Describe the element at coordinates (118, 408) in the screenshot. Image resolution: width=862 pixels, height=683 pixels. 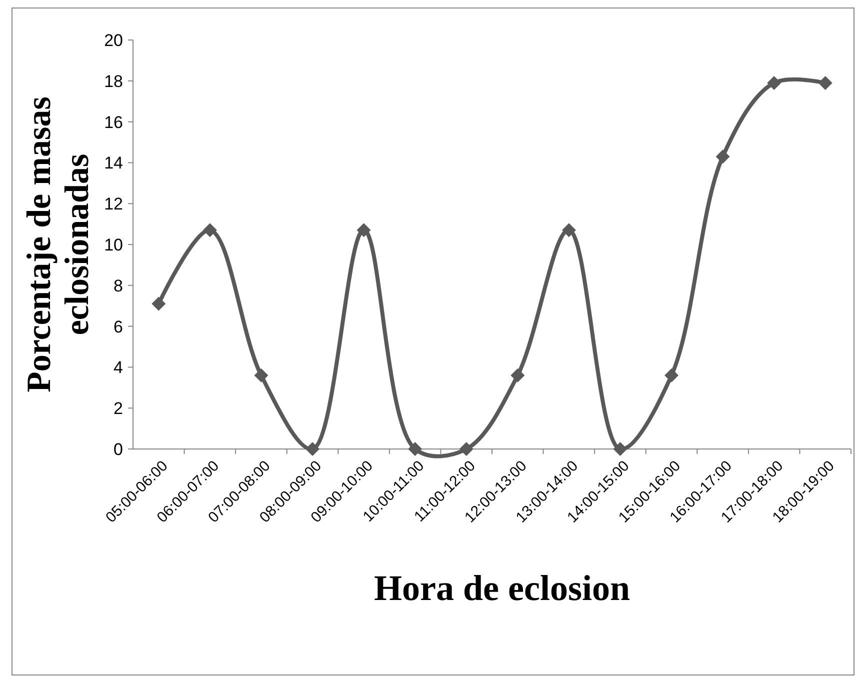
I see `y-tick-label: 2` at that location.